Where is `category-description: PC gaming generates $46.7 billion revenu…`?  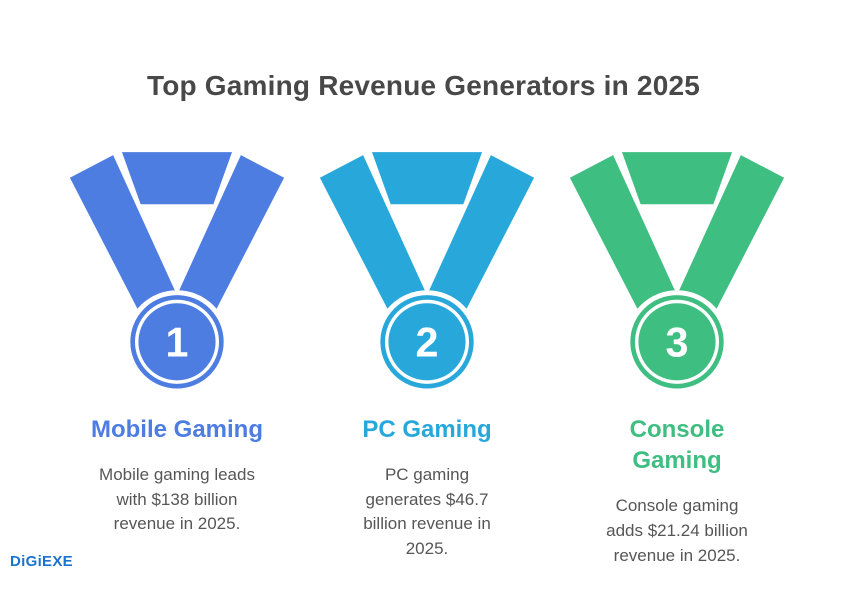
category-description: PC gaming generates $46.7 billion revenu… is located at coordinates (427, 512).